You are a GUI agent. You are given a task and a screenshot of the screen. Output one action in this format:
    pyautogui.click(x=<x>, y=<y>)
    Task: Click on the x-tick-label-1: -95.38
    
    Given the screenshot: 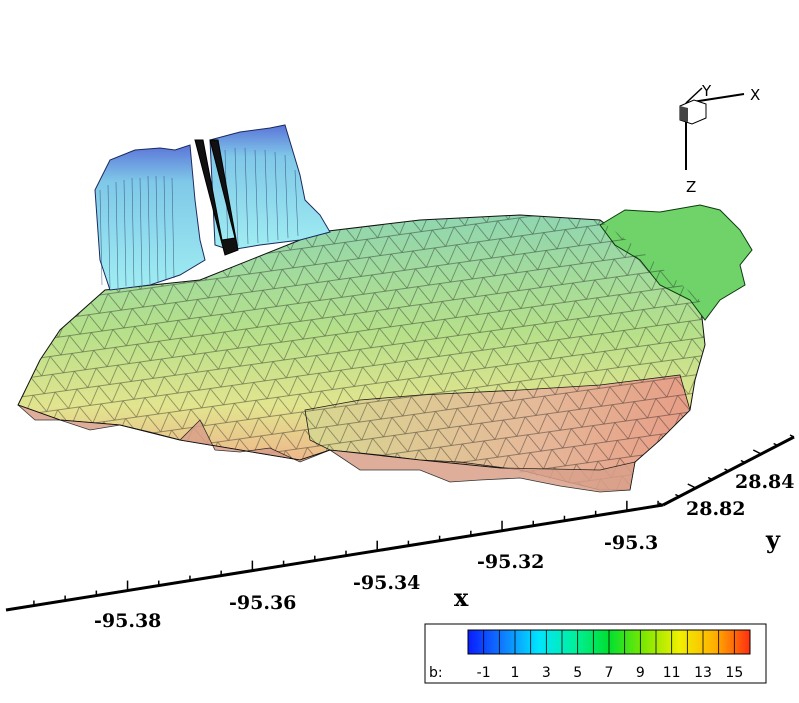 What is the action you would take?
    pyautogui.click(x=127, y=621)
    